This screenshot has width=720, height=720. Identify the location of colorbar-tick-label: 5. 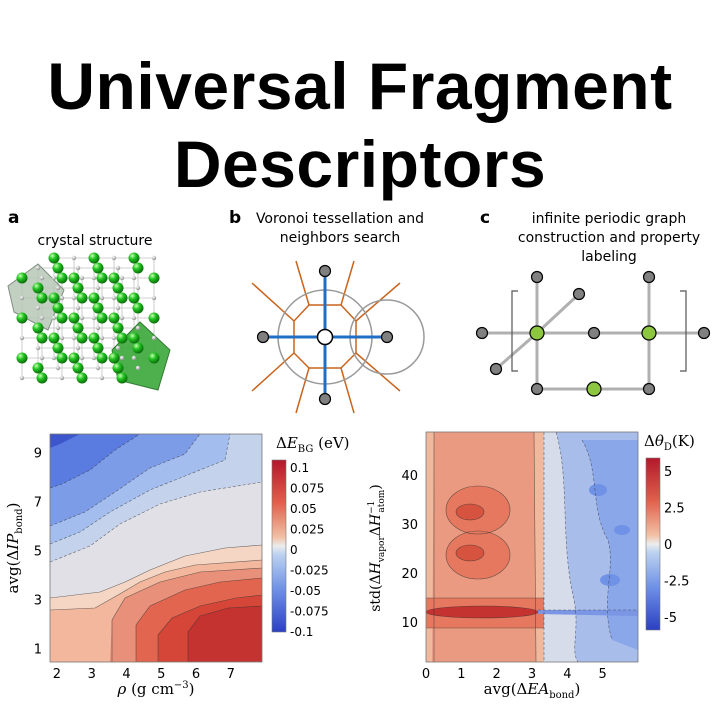
(668, 472).